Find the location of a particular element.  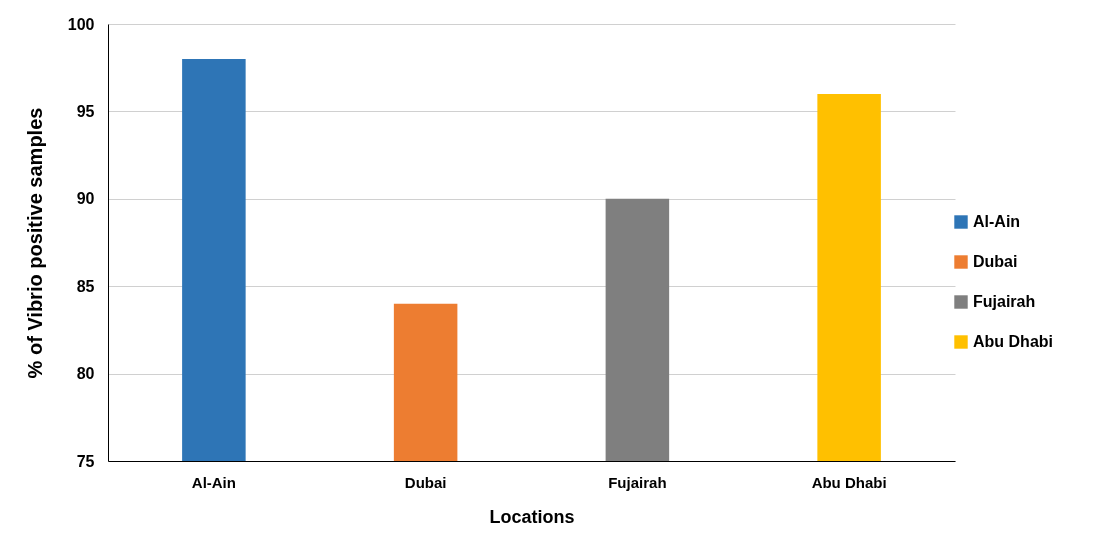

x-tick-label: Dubai is located at coordinates (425, 482).